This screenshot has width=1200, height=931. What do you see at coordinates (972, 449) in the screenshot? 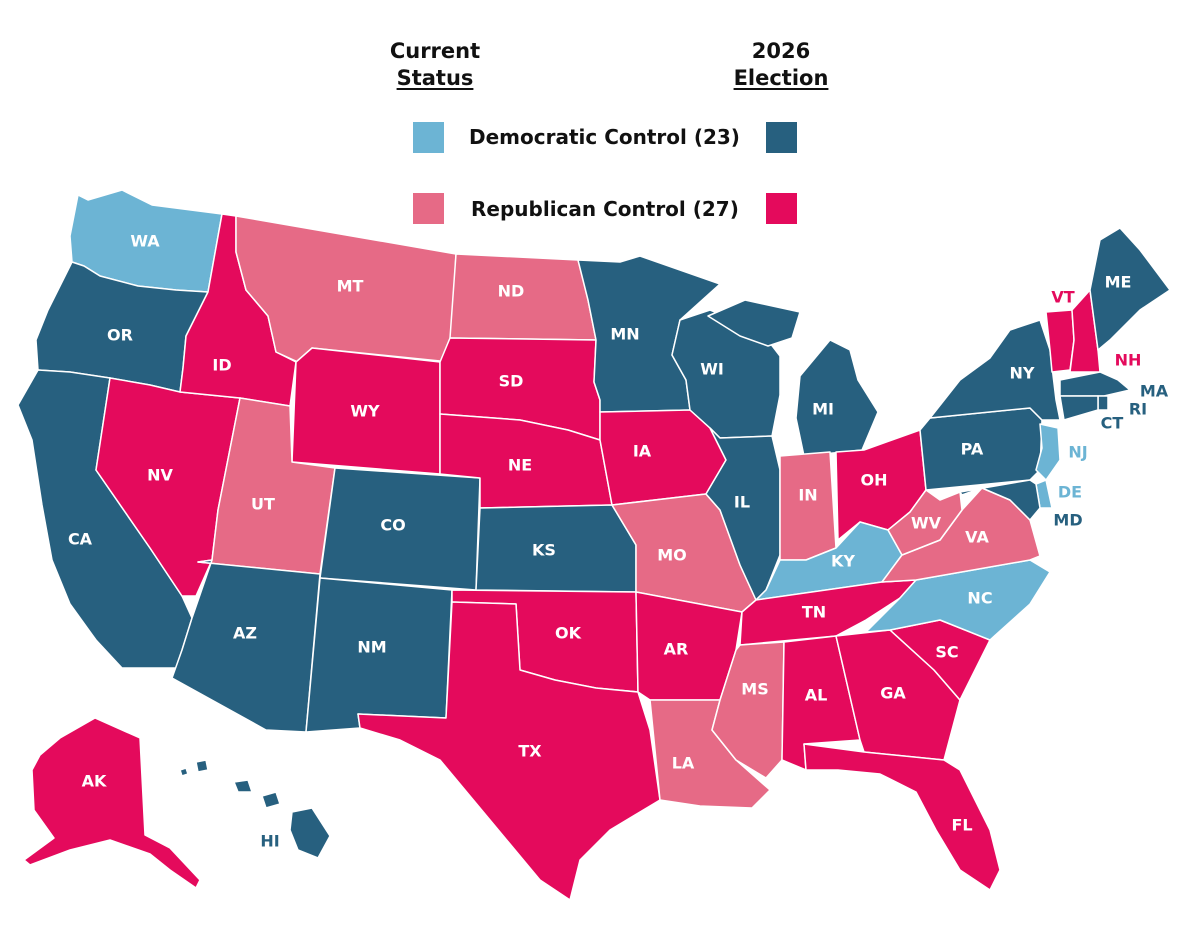
I see `state-label-pa: PA` at bounding box center [972, 449].